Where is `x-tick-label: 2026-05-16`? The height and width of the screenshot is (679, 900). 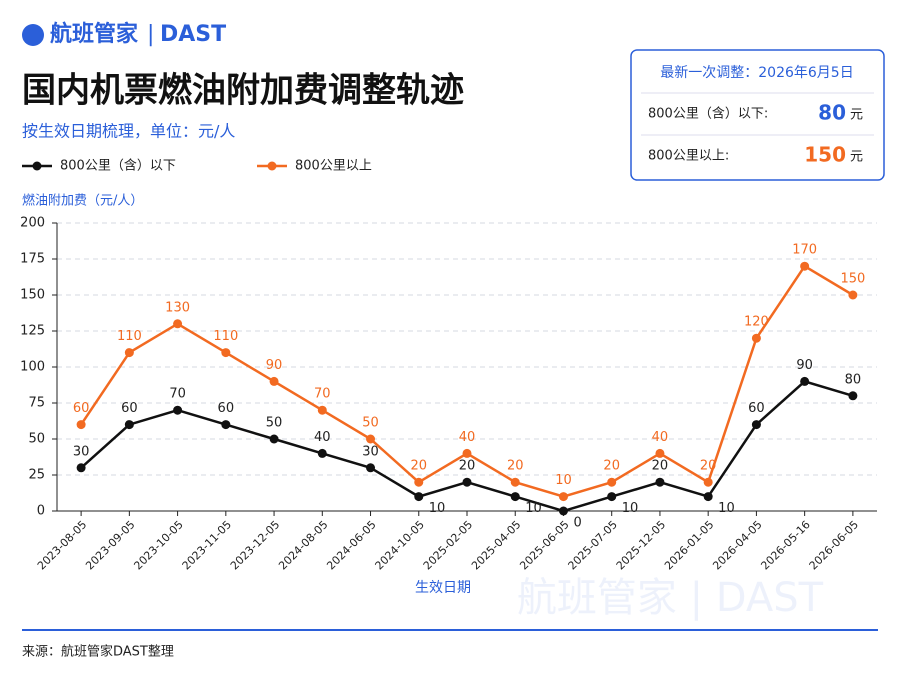
x-tick-label: 2026-05-16 is located at coordinates (785, 545).